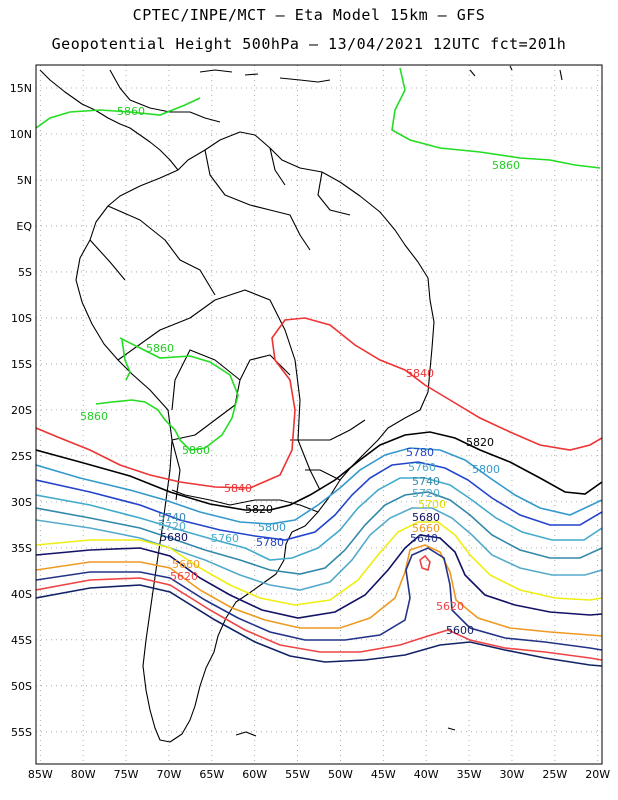  I want to click on lon-tick-label: 35W, so click(469, 774).